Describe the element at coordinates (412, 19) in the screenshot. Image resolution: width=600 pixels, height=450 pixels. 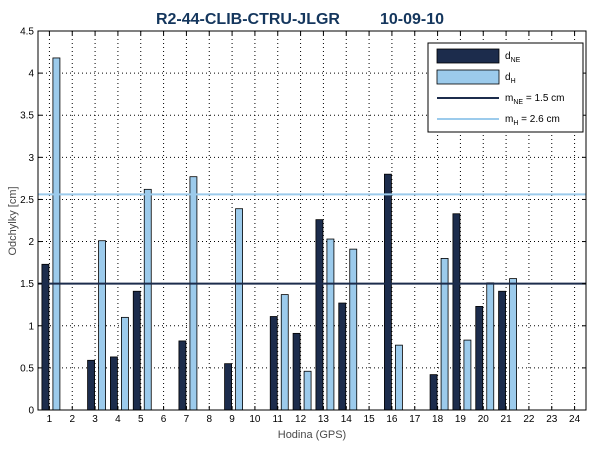
I see `title-date: 10-09-10` at that location.